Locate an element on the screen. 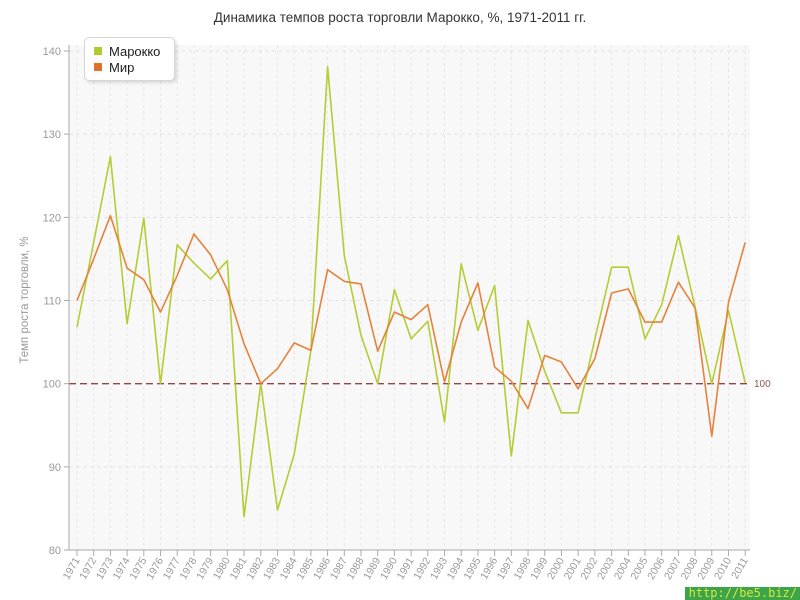 The height and width of the screenshot is (600, 800). watermark-link: http://be5.biz/ is located at coordinates (742, 593).